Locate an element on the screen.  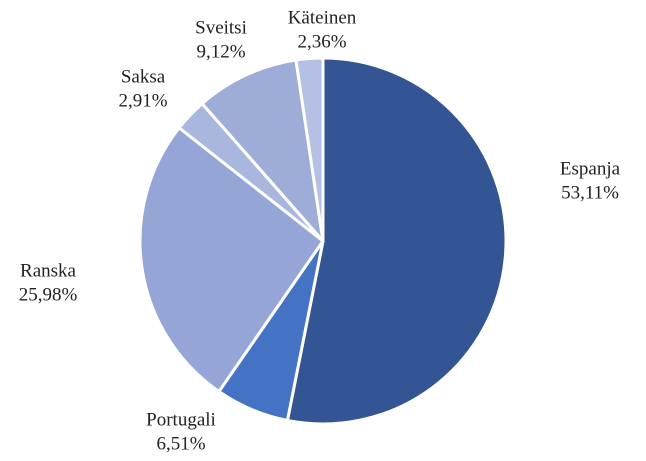
slice-value-label: 2,91% is located at coordinates (142, 100).